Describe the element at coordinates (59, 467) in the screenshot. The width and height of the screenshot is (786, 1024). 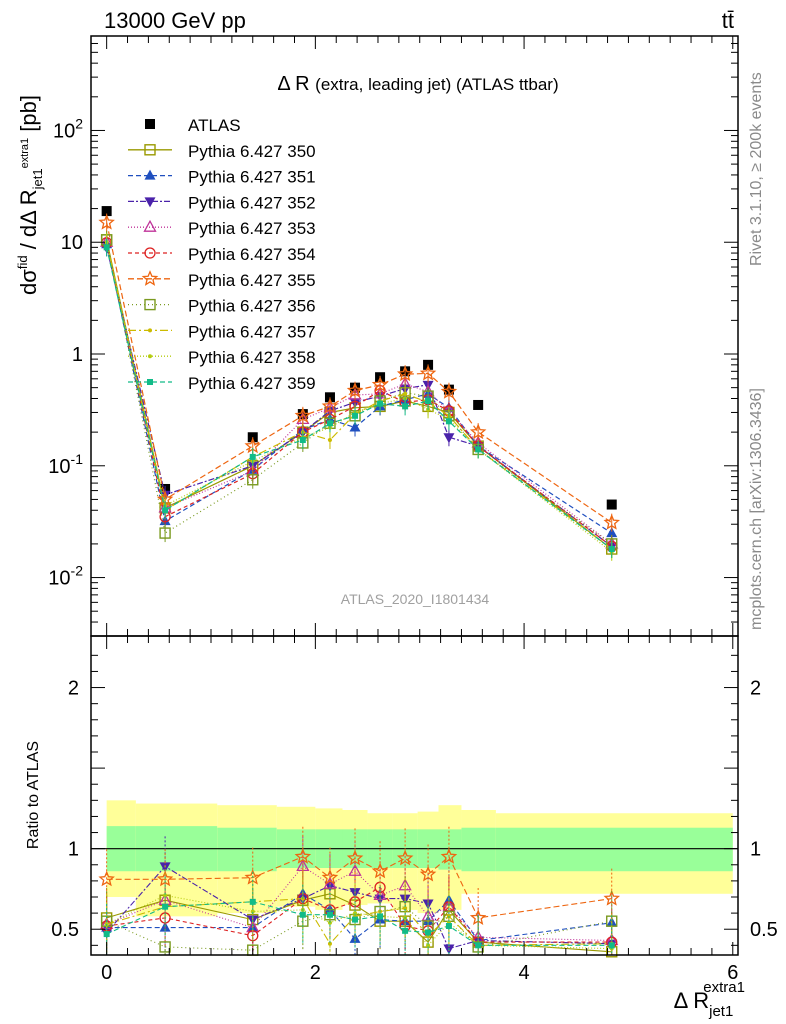
I see `y-tick-label-base: 10` at that location.